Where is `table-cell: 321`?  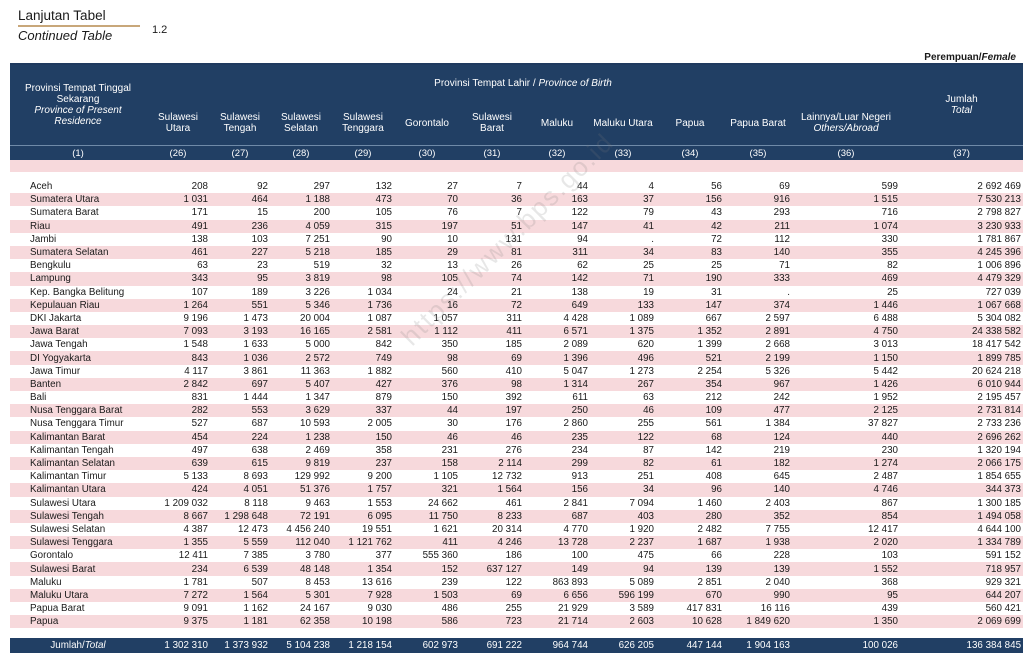
table-cell: 321 is located at coordinates (427, 490).